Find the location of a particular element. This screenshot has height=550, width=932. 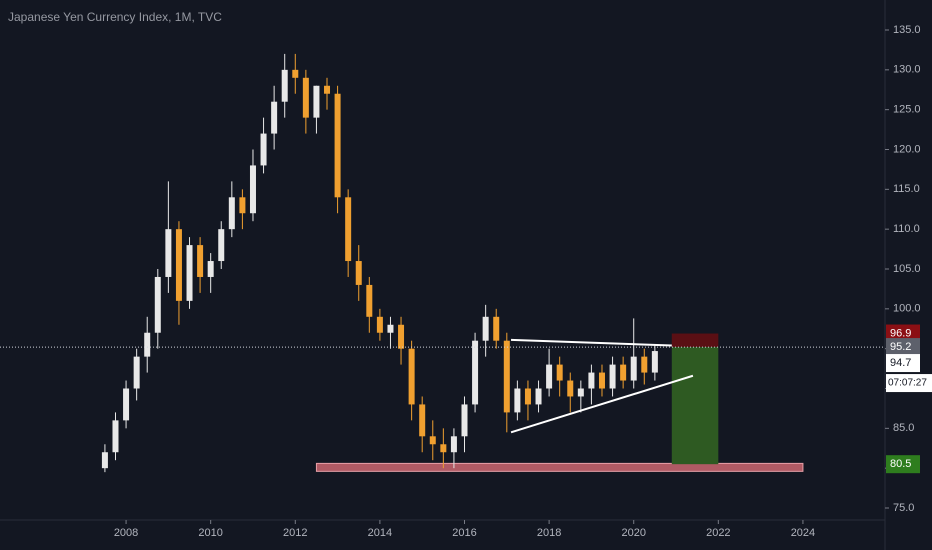

y-tick-label: 135.0 is located at coordinates (907, 30).